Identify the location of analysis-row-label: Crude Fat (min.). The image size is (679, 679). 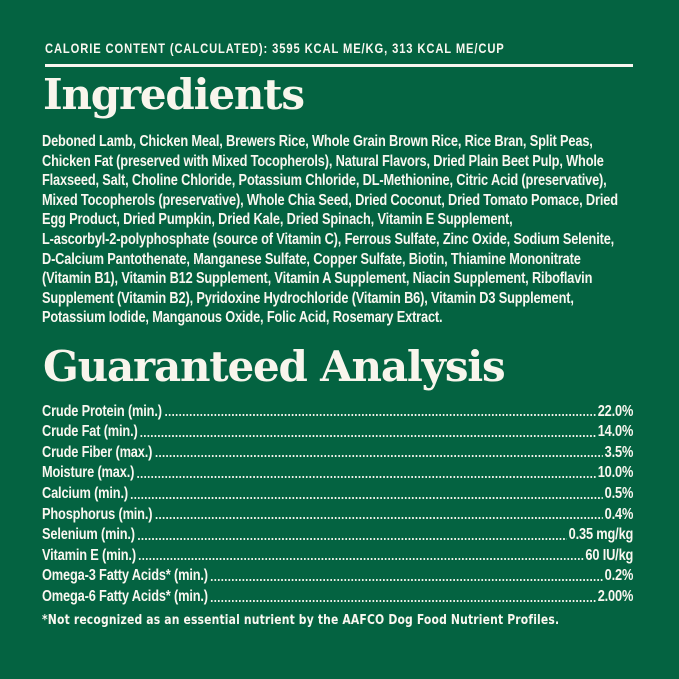
(90, 432).